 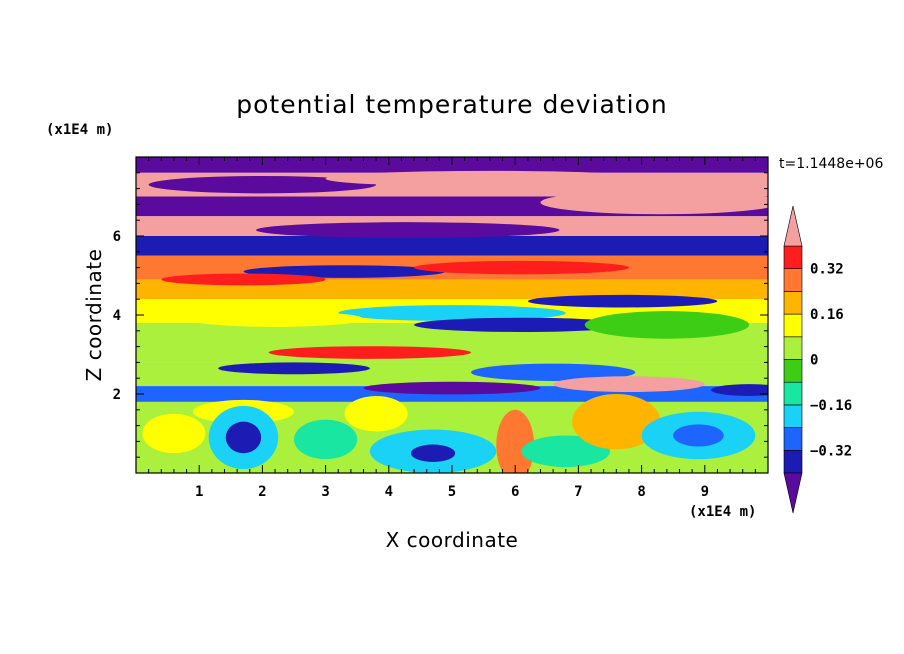 I want to click on y-unit-label: (x1E4 m), so click(x=79, y=130).